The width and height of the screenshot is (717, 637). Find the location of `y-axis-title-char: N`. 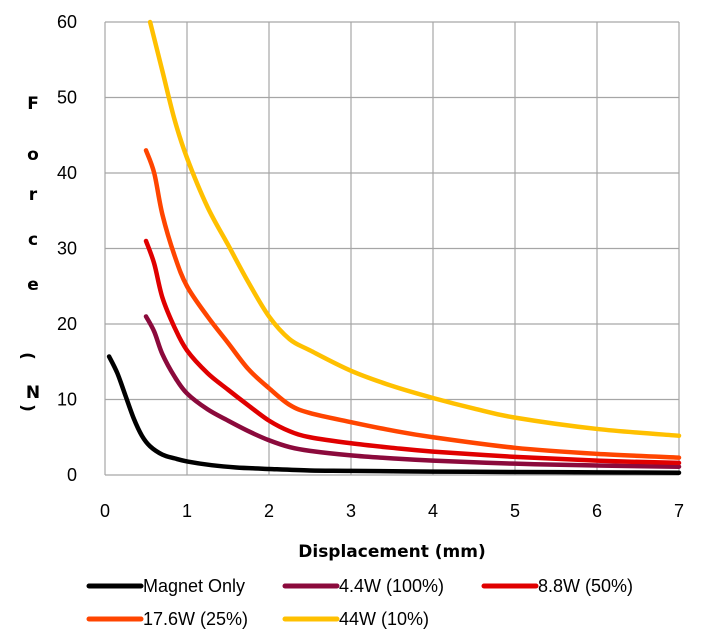

y-axis-title-char: N is located at coordinates (33, 393).